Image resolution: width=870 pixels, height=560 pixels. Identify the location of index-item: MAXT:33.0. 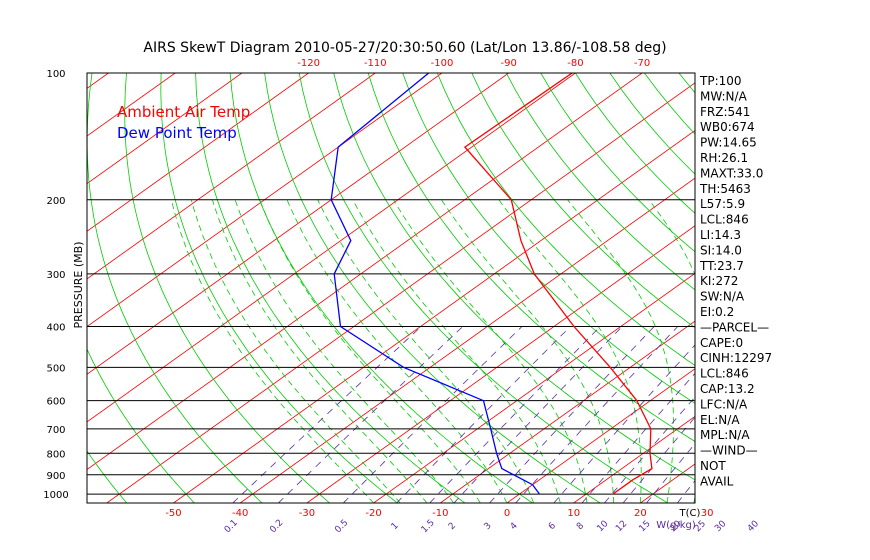
(731, 173).